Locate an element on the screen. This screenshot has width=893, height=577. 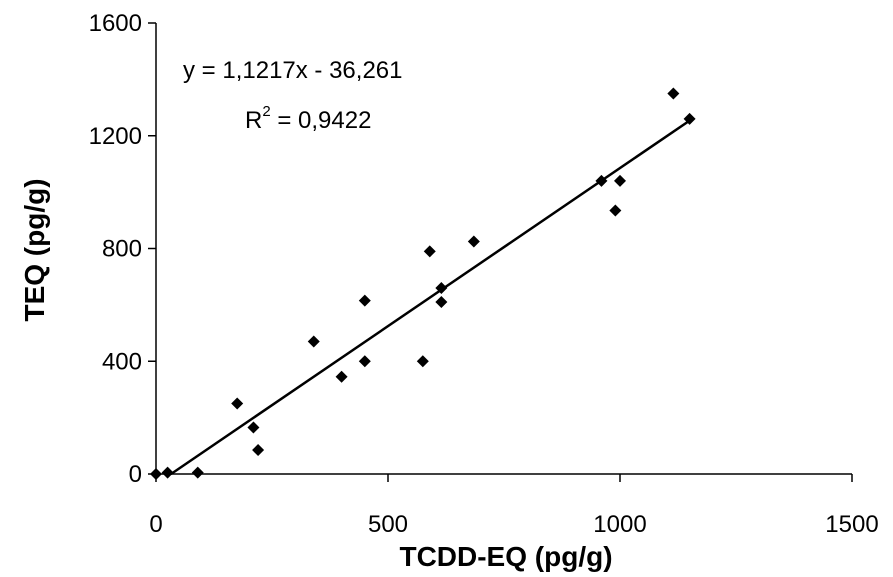
r-squared-value: = 0,9422 is located at coordinates (321, 120).